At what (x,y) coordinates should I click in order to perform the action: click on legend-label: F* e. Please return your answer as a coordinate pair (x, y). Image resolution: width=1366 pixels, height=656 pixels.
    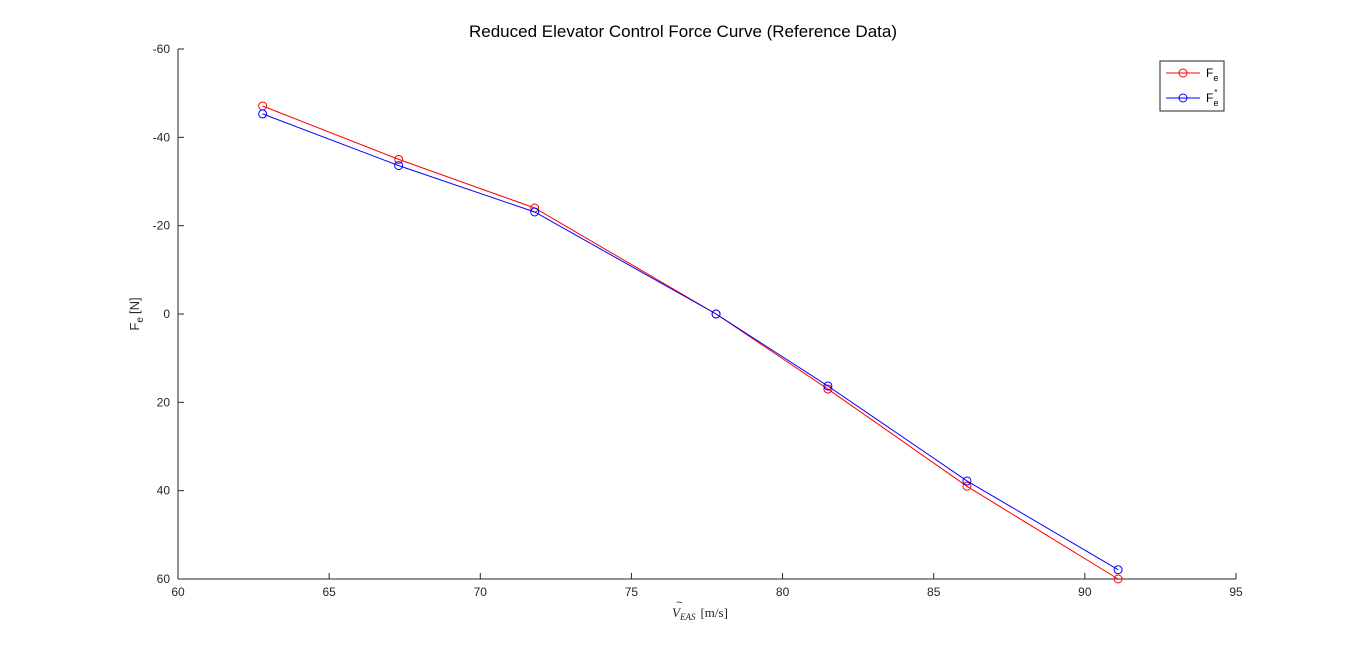
    Looking at the image, I should click on (1212, 98).